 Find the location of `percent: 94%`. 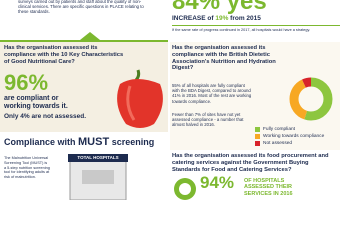

percent: 94% is located at coordinates (217, 182).